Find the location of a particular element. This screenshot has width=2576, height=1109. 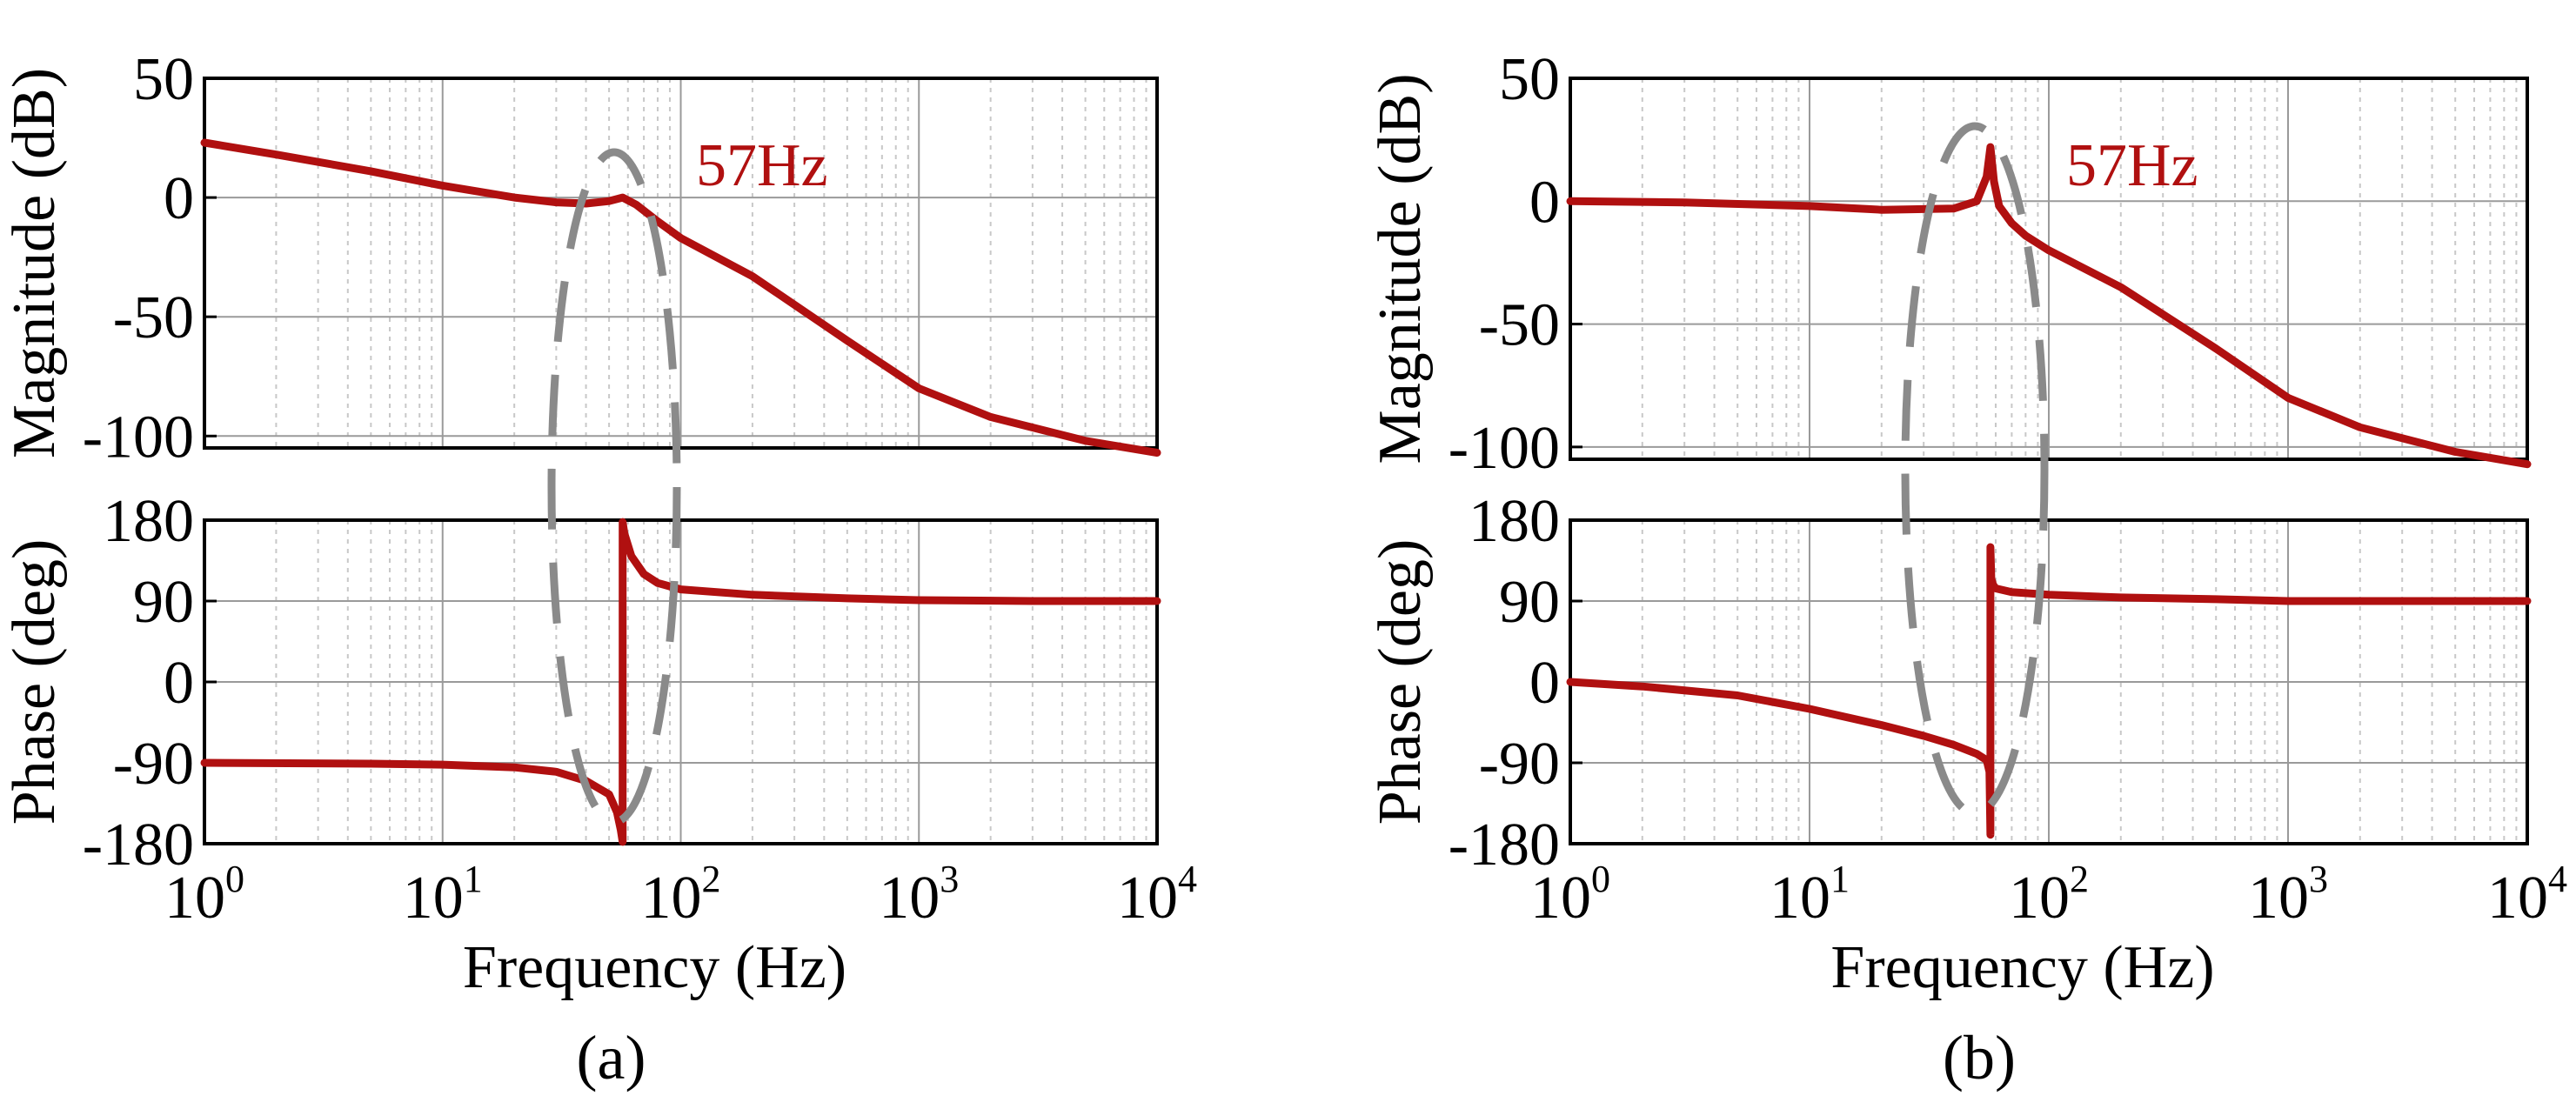

panel-caption: (a) is located at coordinates (611, 1057).